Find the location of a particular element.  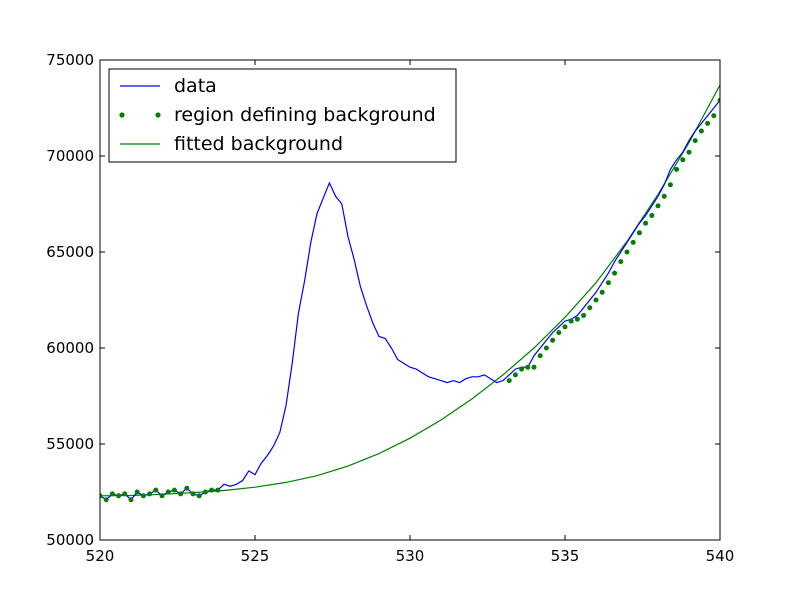

y-tick-label: 70000 is located at coordinates (70, 156).